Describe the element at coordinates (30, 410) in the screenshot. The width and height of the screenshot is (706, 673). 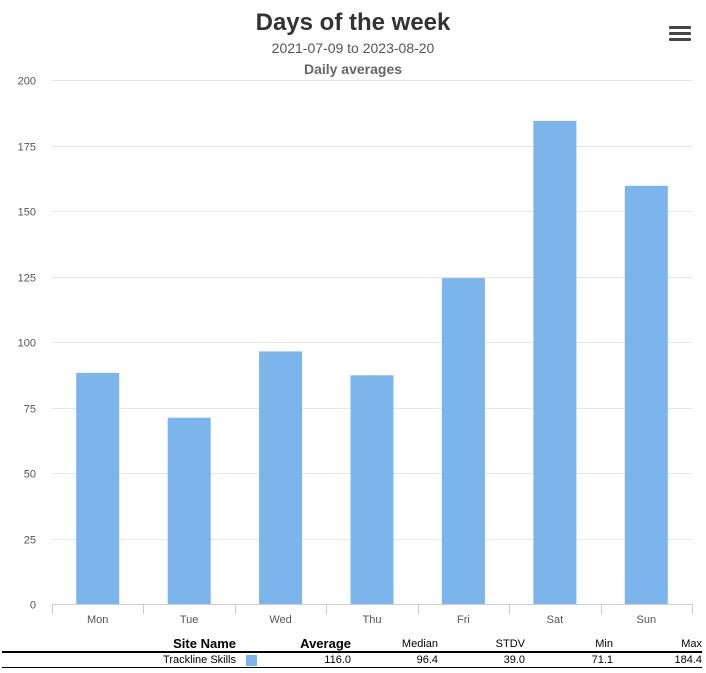
I see `y-tick-label: 75` at that location.